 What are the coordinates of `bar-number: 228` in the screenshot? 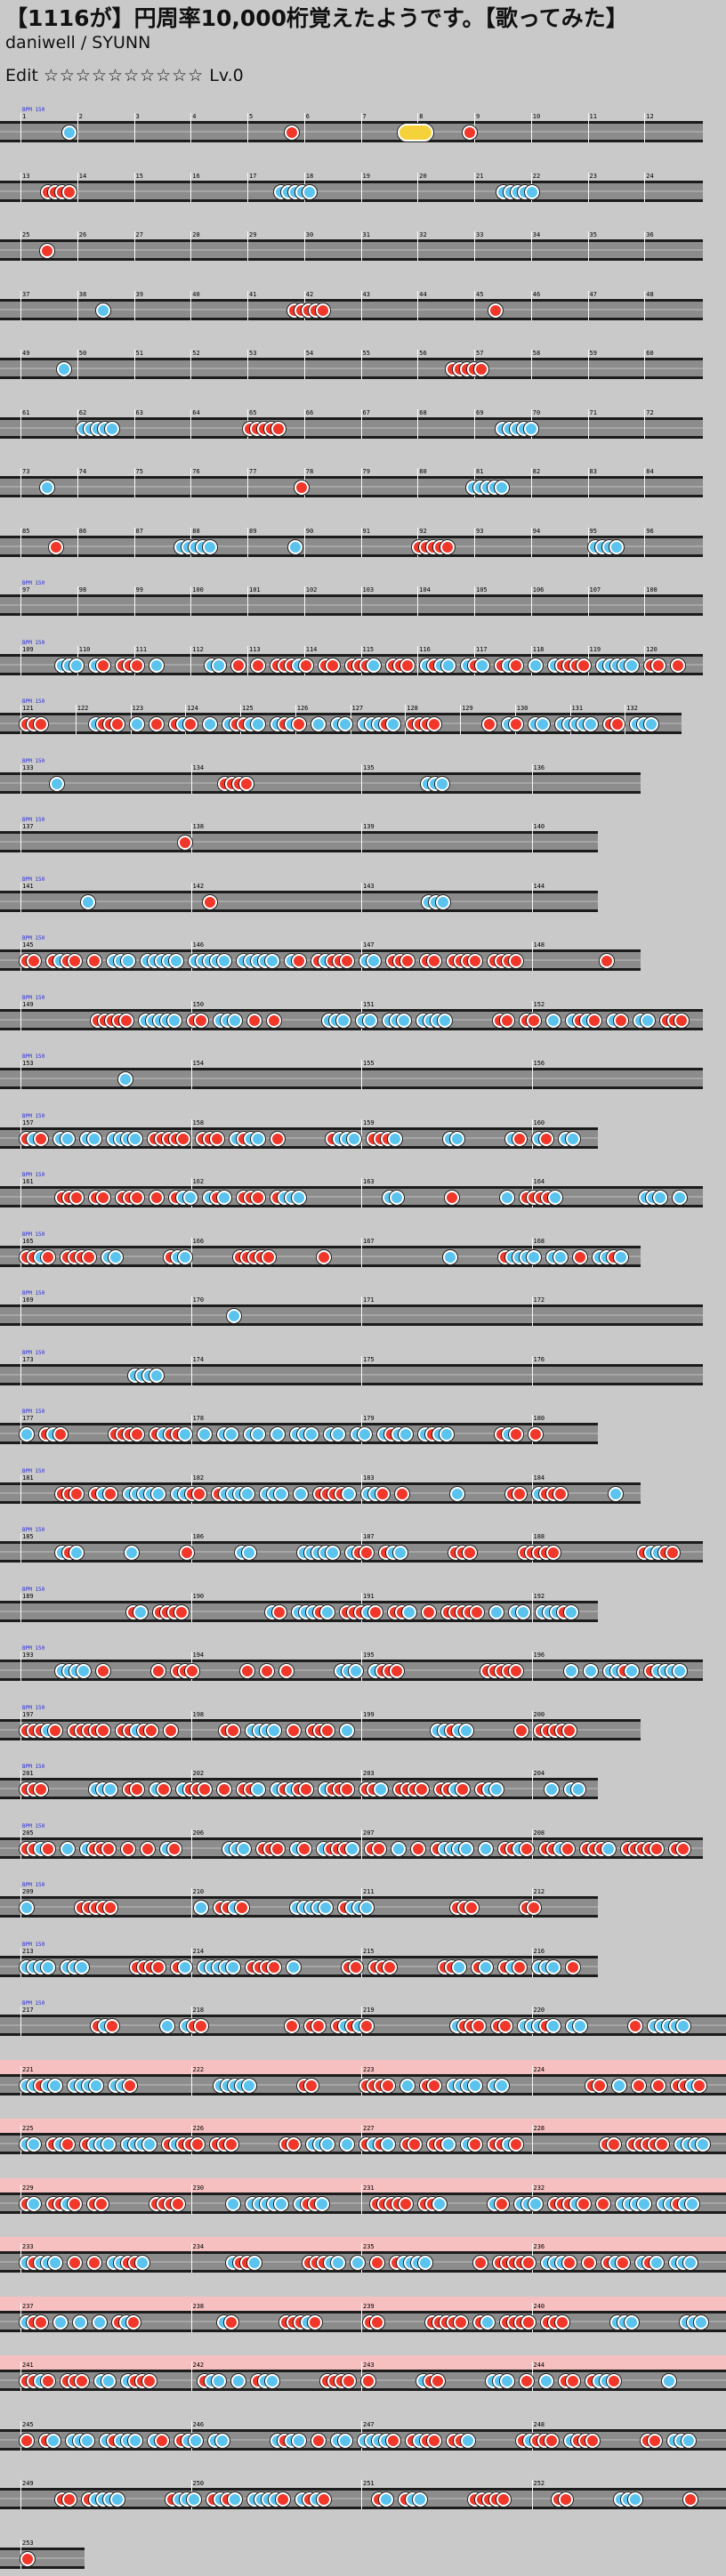 It's located at (539, 2128).